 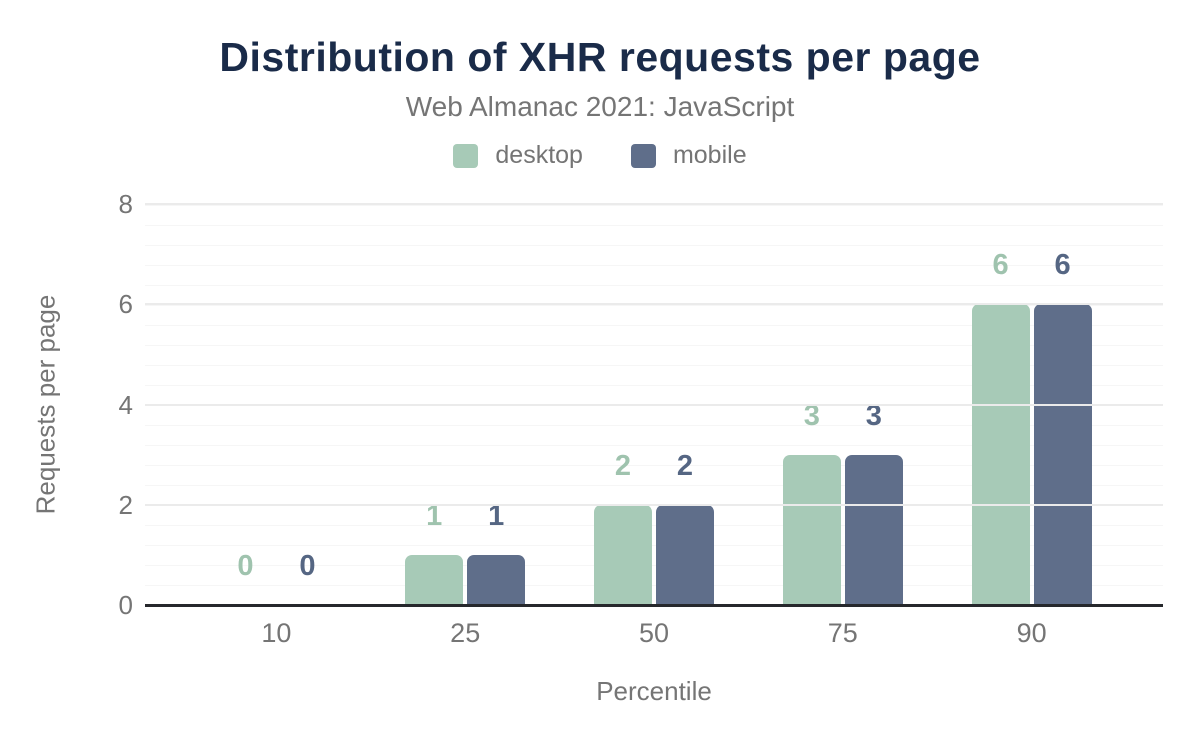 What do you see at coordinates (622, 528) in the screenshot?
I see `bar-desktop-p50: 2` at bounding box center [622, 528].